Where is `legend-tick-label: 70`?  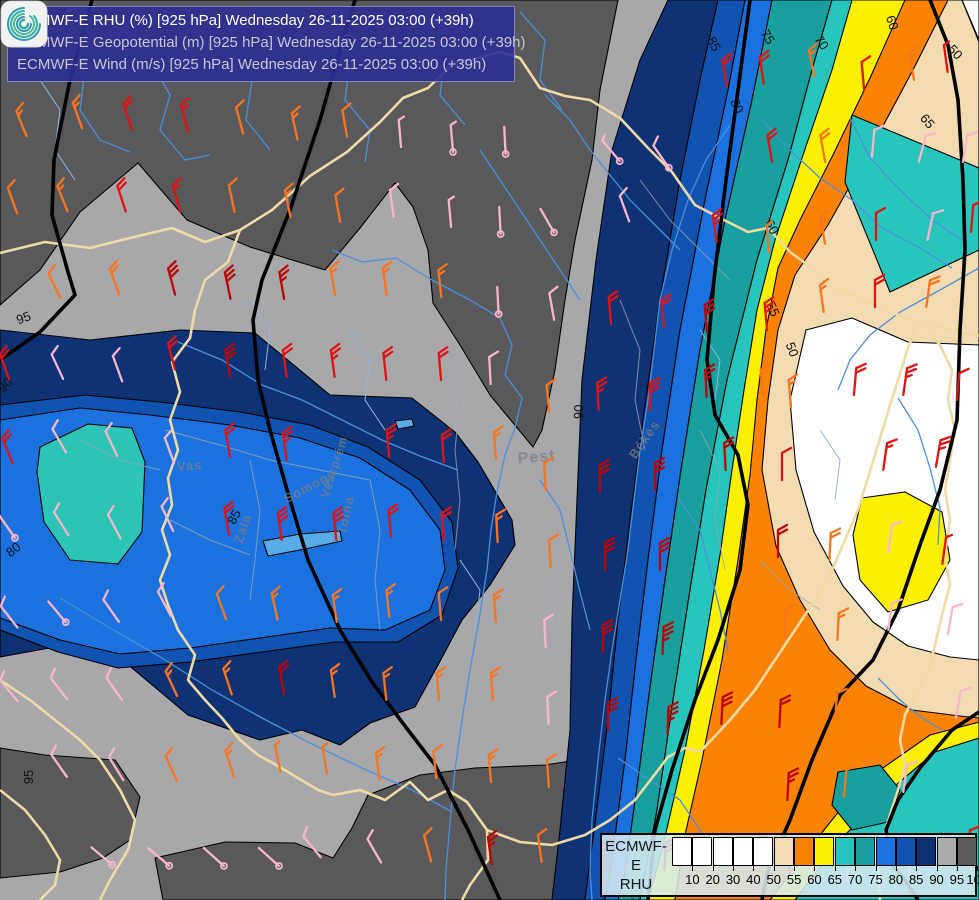 legend-tick-label: 70 is located at coordinates (855, 879).